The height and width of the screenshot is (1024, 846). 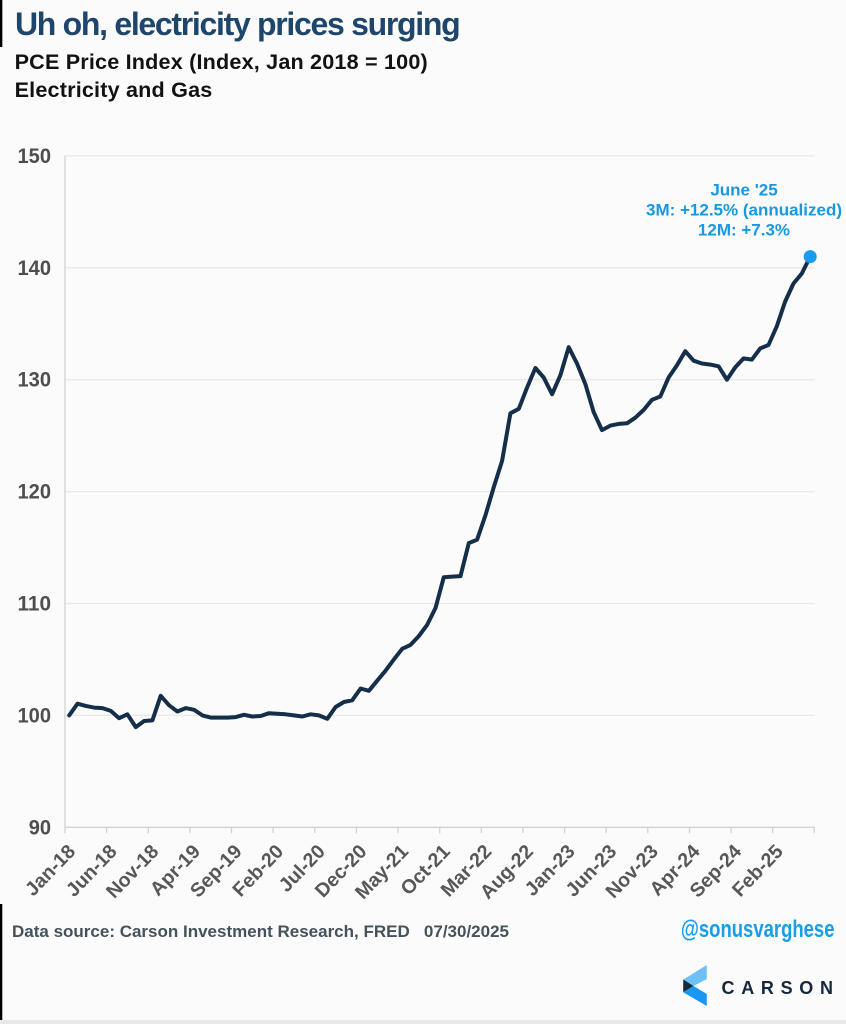 What do you see at coordinates (40, 827) in the screenshot?
I see `svg-text: 90` at bounding box center [40, 827].